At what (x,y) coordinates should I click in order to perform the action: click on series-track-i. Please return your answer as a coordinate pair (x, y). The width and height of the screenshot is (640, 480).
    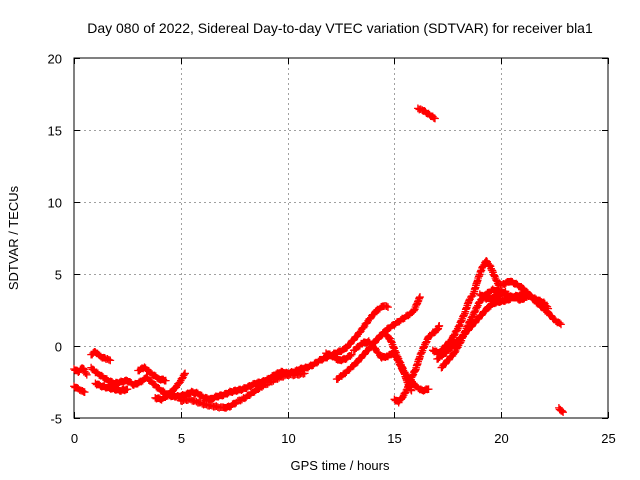
    Looking at the image, I should click on (339, 357).